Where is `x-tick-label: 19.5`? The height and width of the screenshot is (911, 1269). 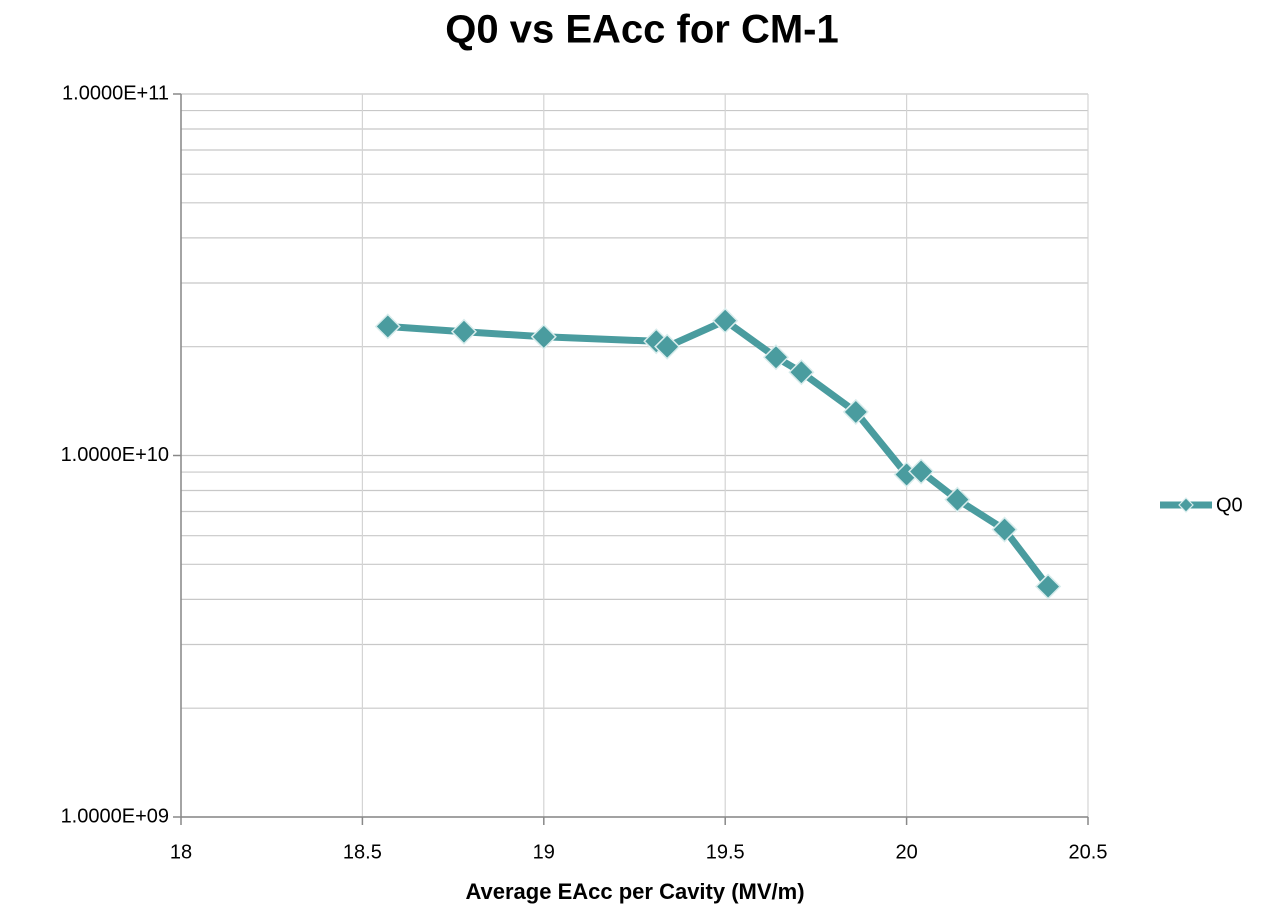
x-tick-label: 19.5 is located at coordinates (725, 852).